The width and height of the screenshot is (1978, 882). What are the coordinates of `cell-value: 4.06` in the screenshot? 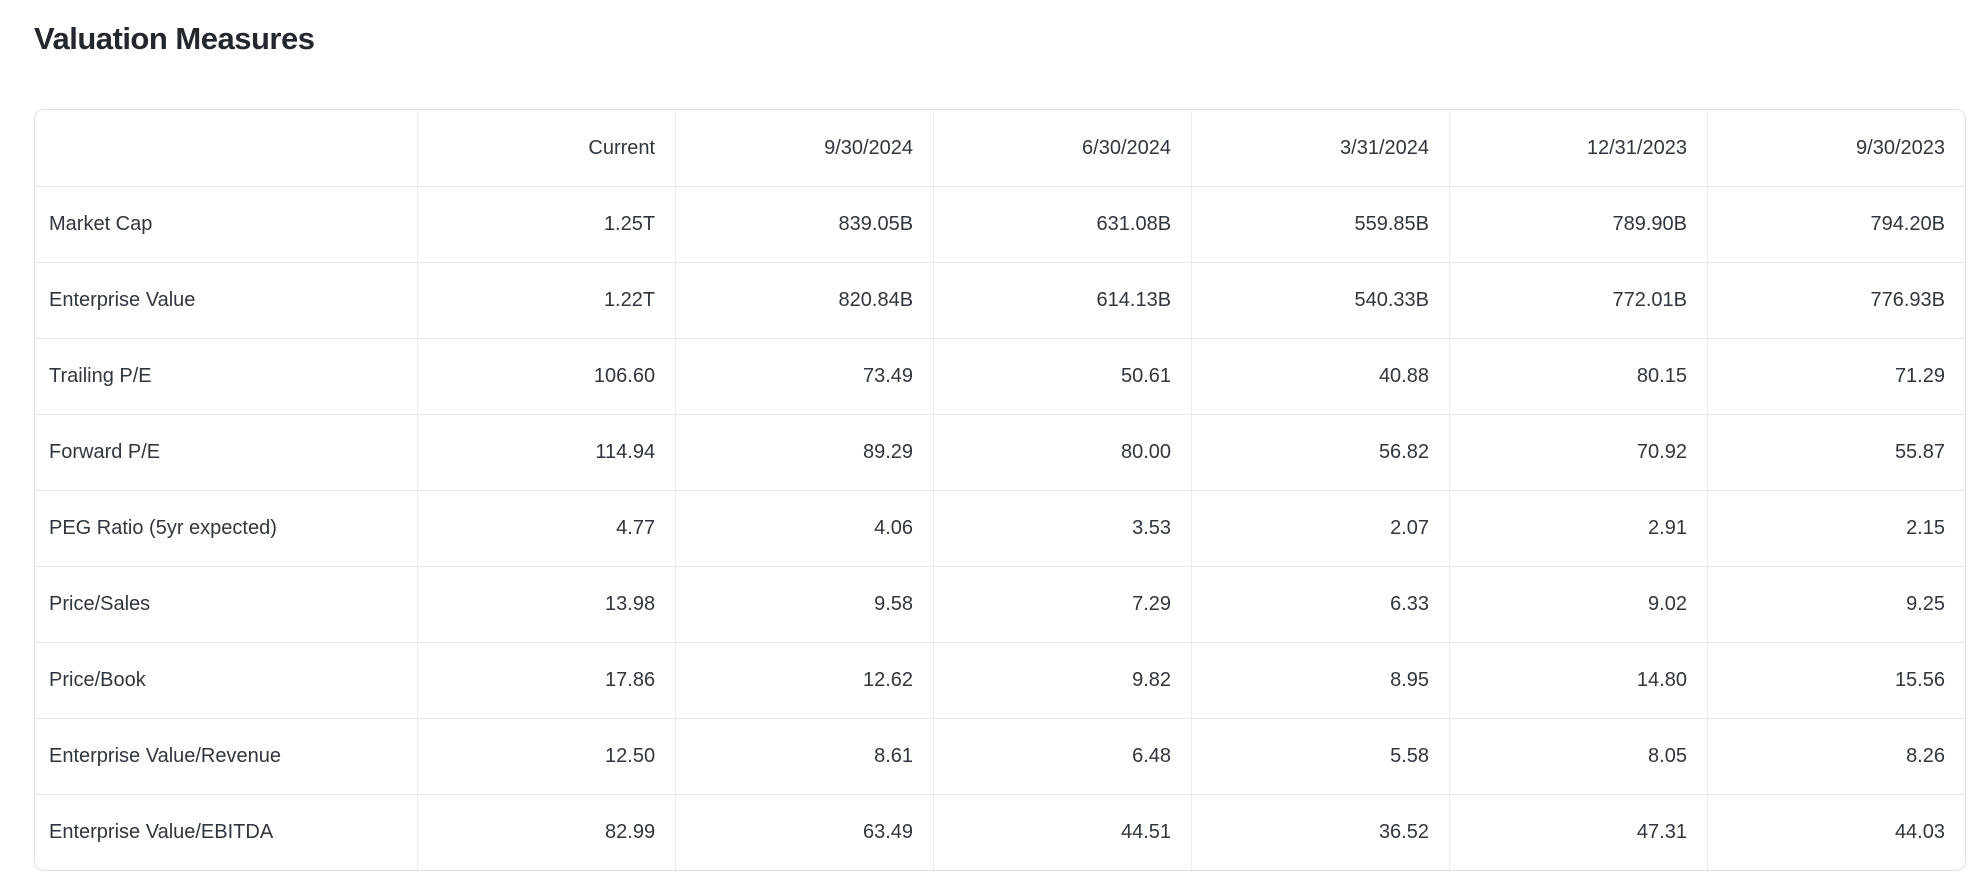 It's located at (804, 528).